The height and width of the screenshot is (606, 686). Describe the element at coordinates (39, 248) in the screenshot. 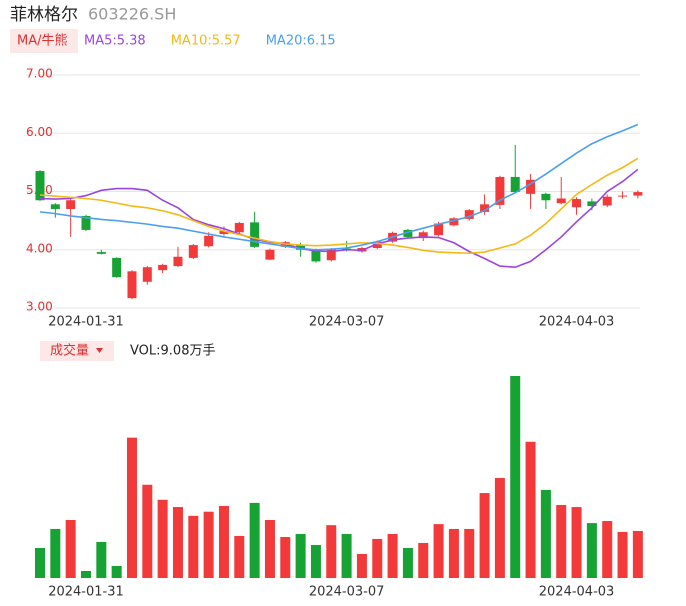

I see `y-tick-label: 4.00` at that location.